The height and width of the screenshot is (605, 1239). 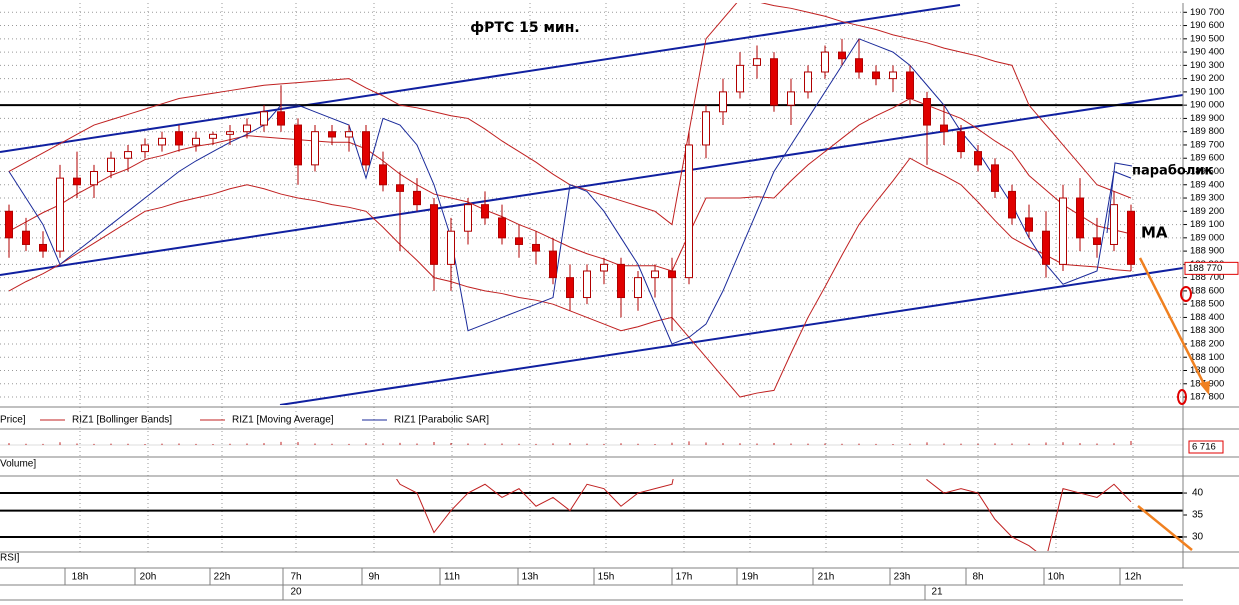 What do you see at coordinates (937, 592) in the screenshot?
I see `date-label: 21` at bounding box center [937, 592].